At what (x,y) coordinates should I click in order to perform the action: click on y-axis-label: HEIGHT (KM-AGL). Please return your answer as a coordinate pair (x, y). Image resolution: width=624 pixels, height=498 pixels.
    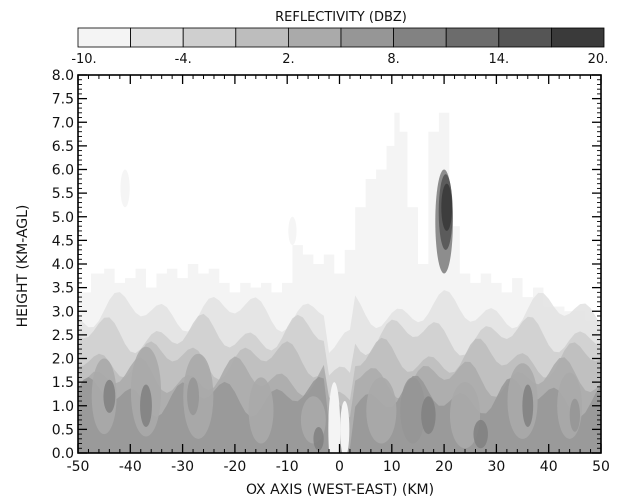
    Looking at the image, I should click on (23, 266).